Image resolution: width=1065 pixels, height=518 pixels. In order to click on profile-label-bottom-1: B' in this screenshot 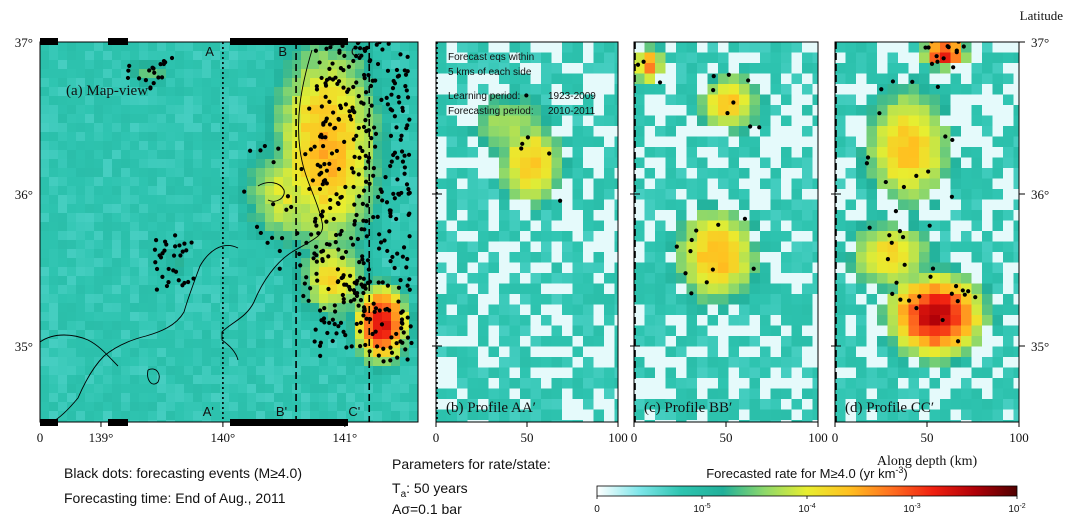, I will do `click(281, 411)`.